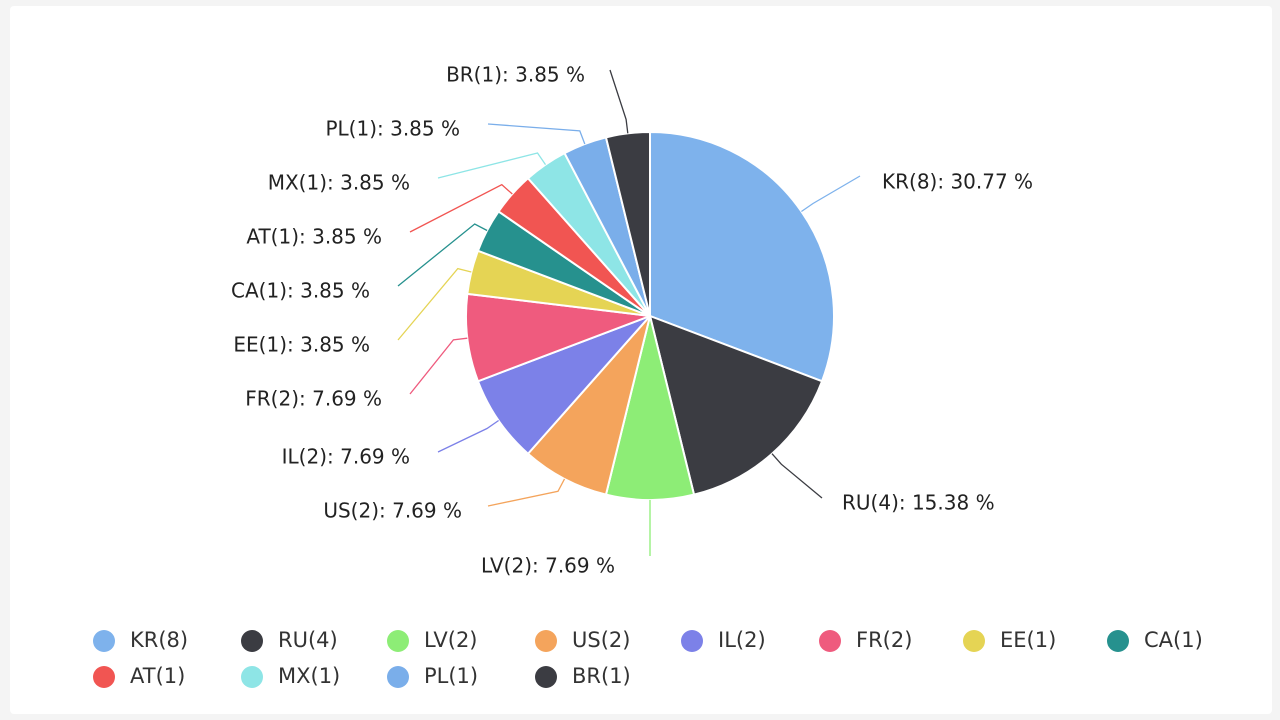  Describe the element at coordinates (308, 640) in the screenshot. I see `legend-label: RU(4)` at that location.